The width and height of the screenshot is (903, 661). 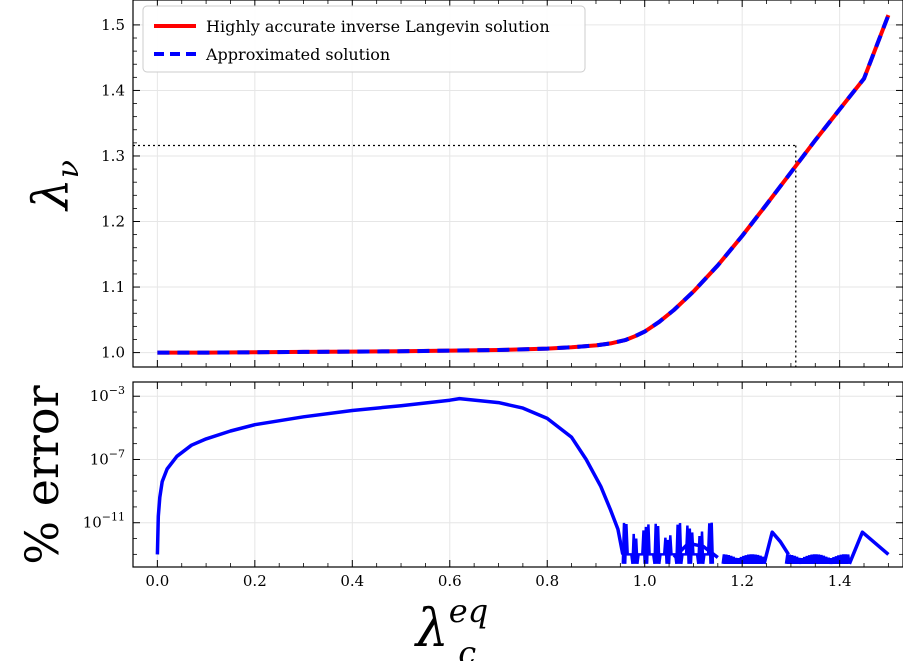 What do you see at coordinates (352, 581) in the screenshot?
I see `x-tick-label: 0.4` at bounding box center [352, 581].